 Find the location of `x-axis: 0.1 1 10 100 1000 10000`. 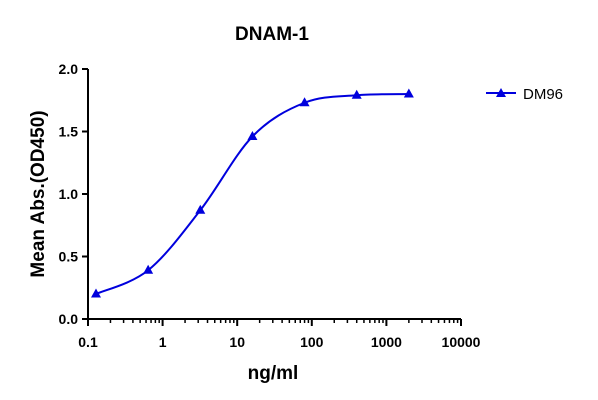

x-axis: 0.1 1 10 100 1000 10000 is located at coordinates (279, 334).